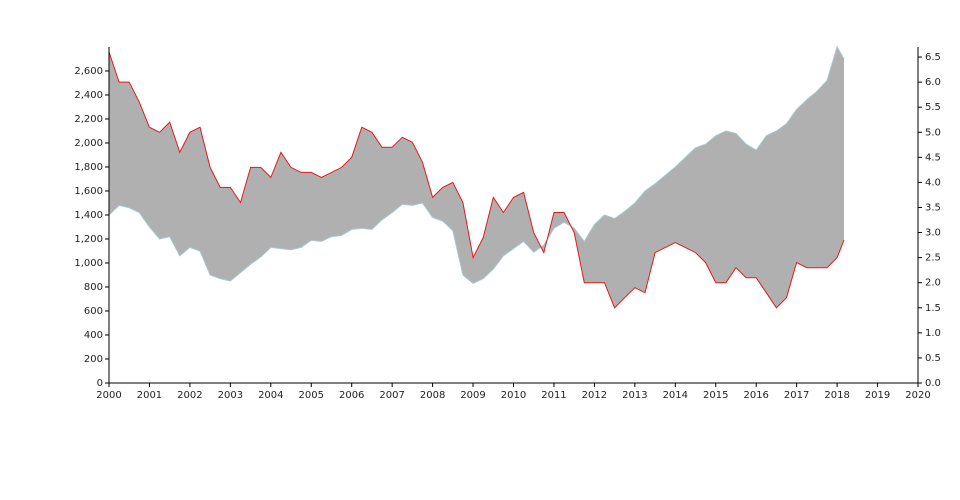 The image size is (960, 500). What do you see at coordinates (836, 395) in the screenshot?
I see `x-tick-label: 2018` at bounding box center [836, 395].